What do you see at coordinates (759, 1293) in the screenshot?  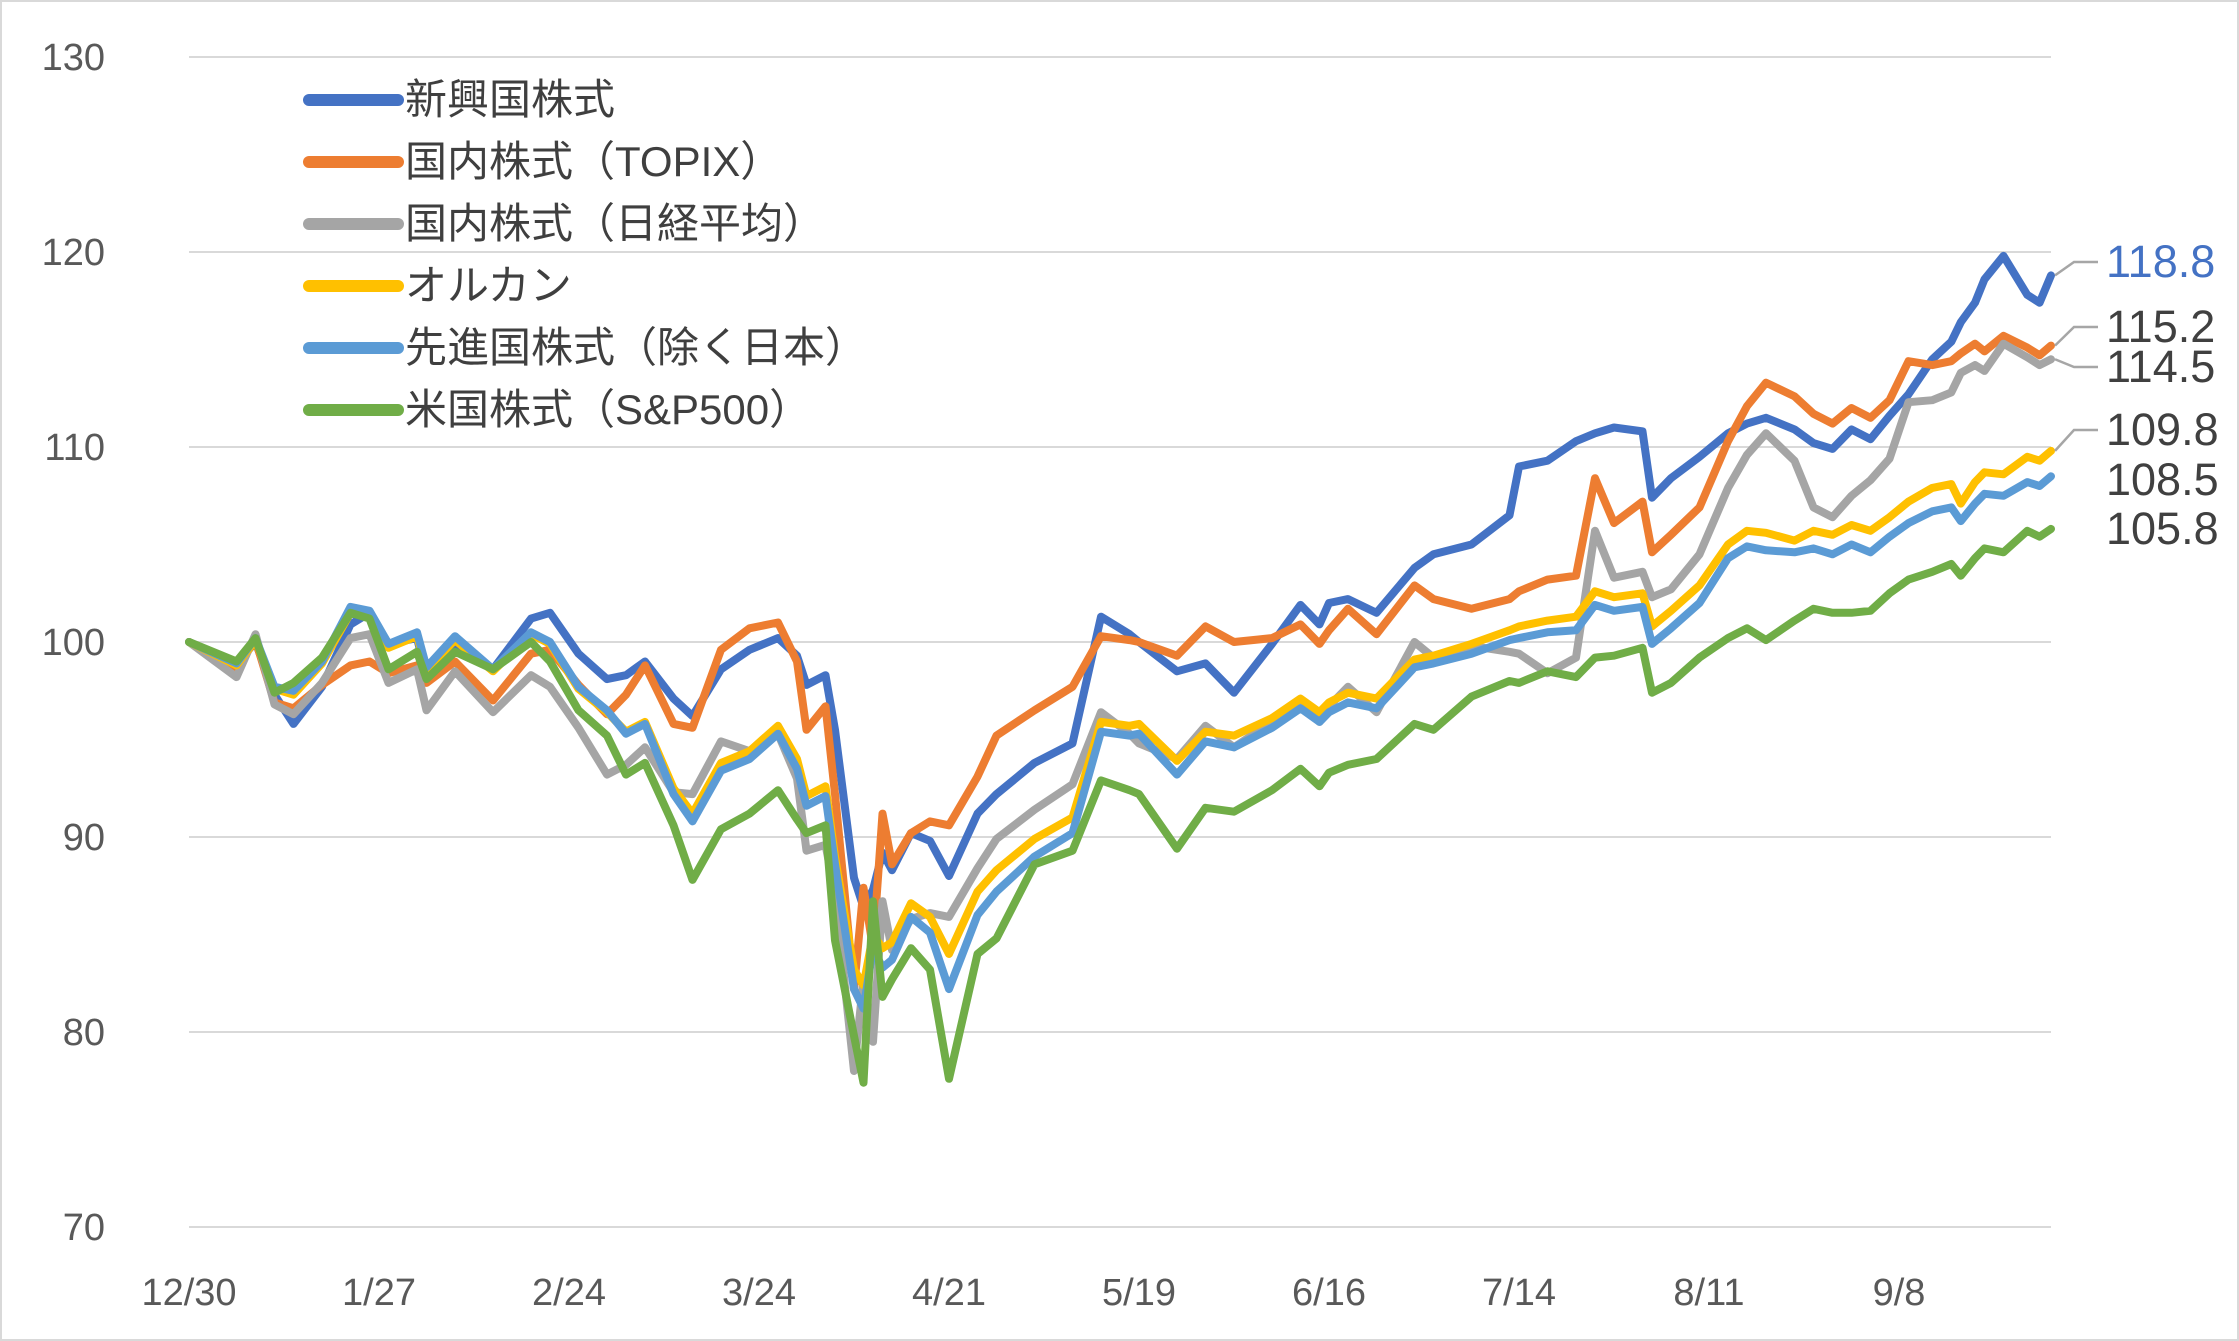 I see `x-axis-label: 3/24` at bounding box center [759, 1293].